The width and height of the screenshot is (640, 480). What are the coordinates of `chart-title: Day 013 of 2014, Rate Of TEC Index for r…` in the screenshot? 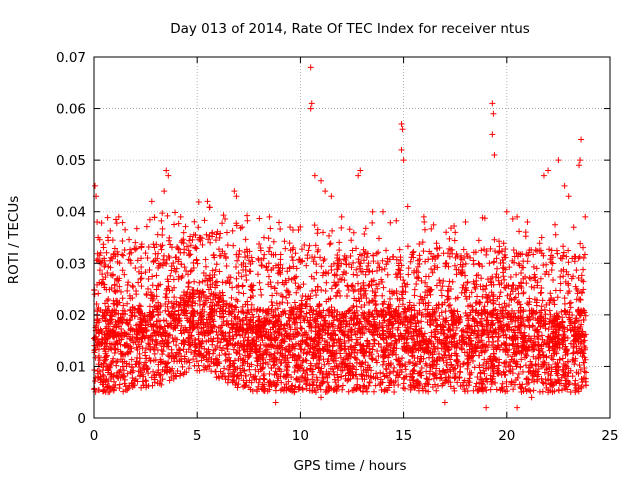 It's located at (350, 29).